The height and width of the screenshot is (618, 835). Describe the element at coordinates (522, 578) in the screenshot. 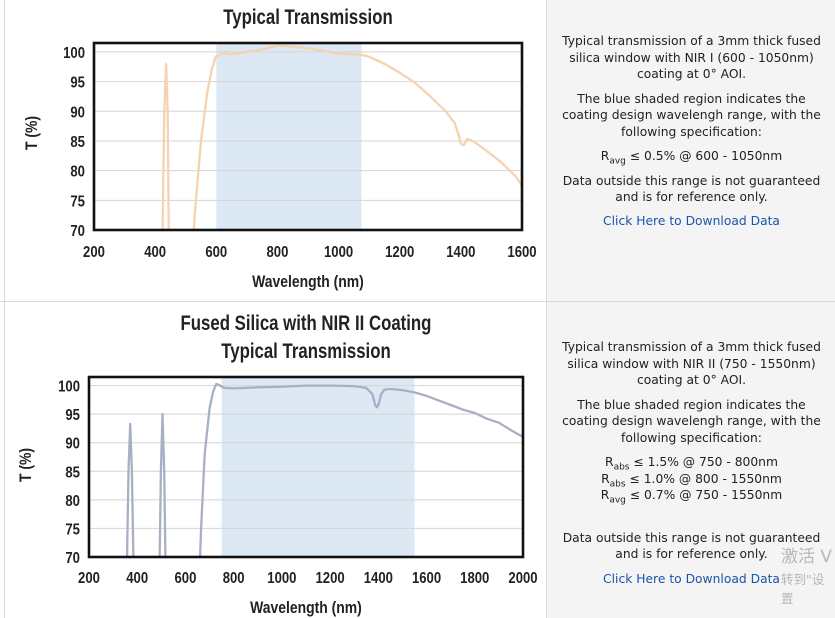

I see `x-tick-label: 2000` at that location.